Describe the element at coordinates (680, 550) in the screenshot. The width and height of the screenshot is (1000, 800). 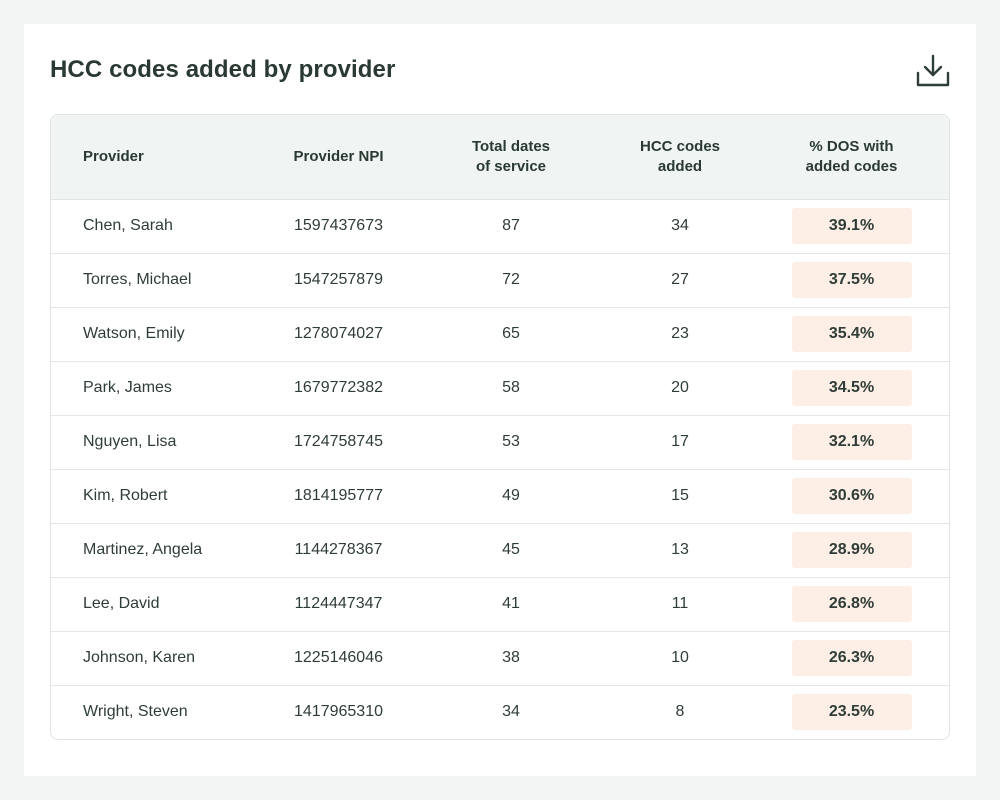
I see `hcc-codes-cell: 13` at that location.